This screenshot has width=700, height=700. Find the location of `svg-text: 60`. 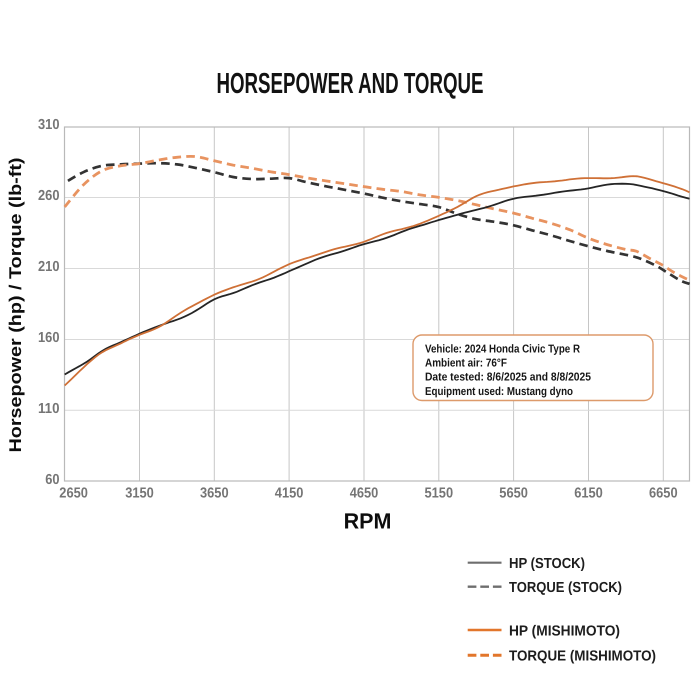

svg-text: 60 is located at coordinates (52, 480).